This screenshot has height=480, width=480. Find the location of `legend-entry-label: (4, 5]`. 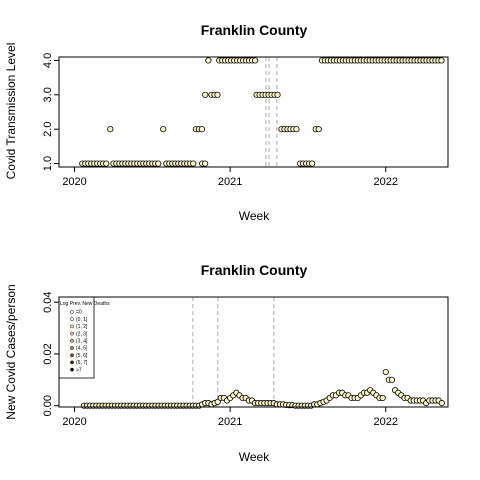

legend-entry-label: (4, 5] is located at coordinates (82, 349).